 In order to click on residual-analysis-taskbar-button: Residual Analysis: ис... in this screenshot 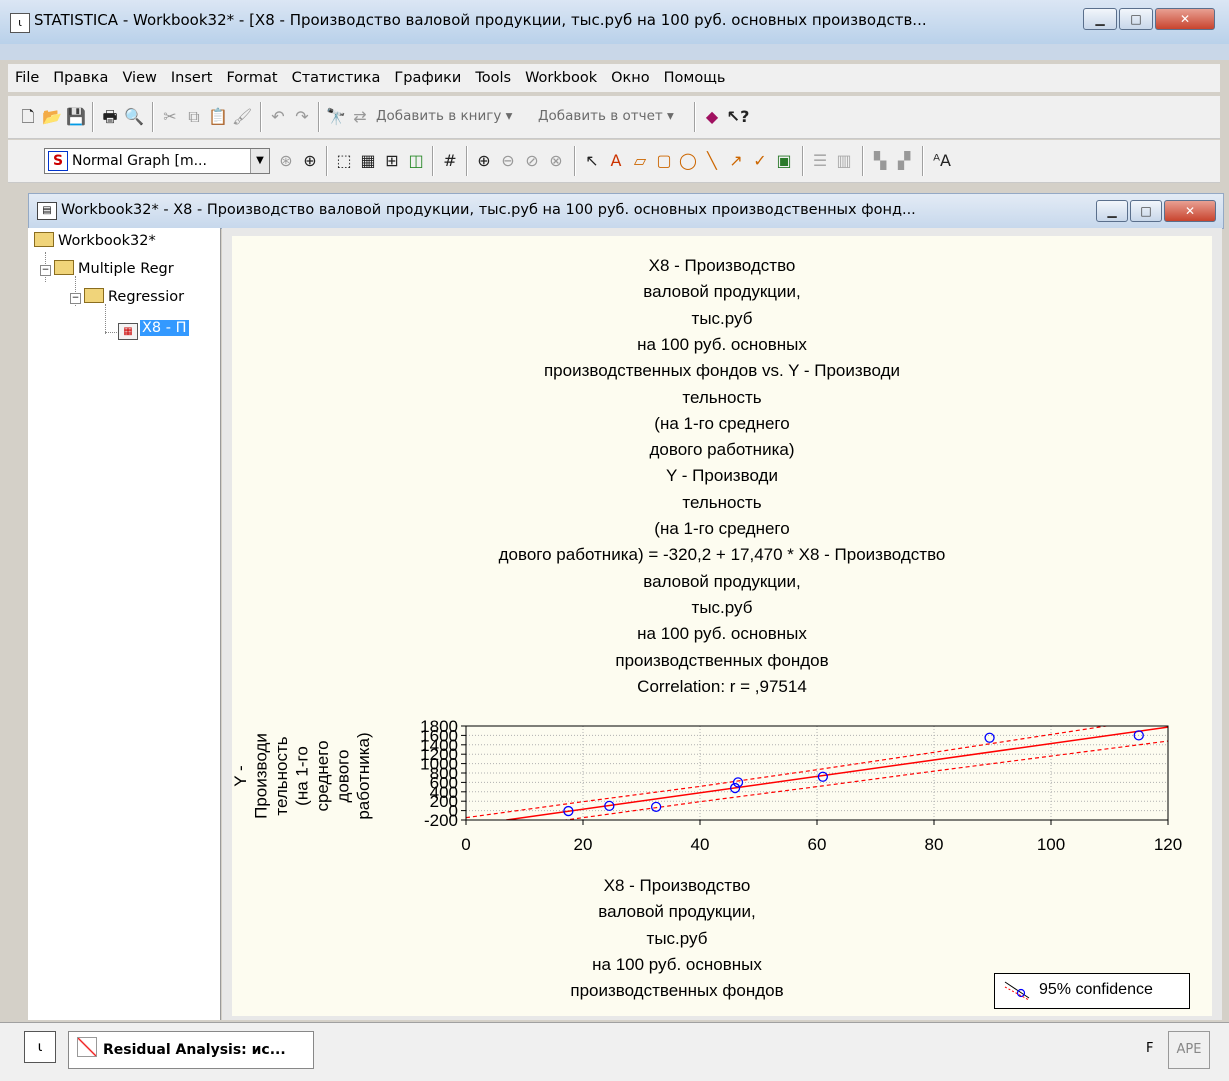, I will do `click(191, 1050)`.